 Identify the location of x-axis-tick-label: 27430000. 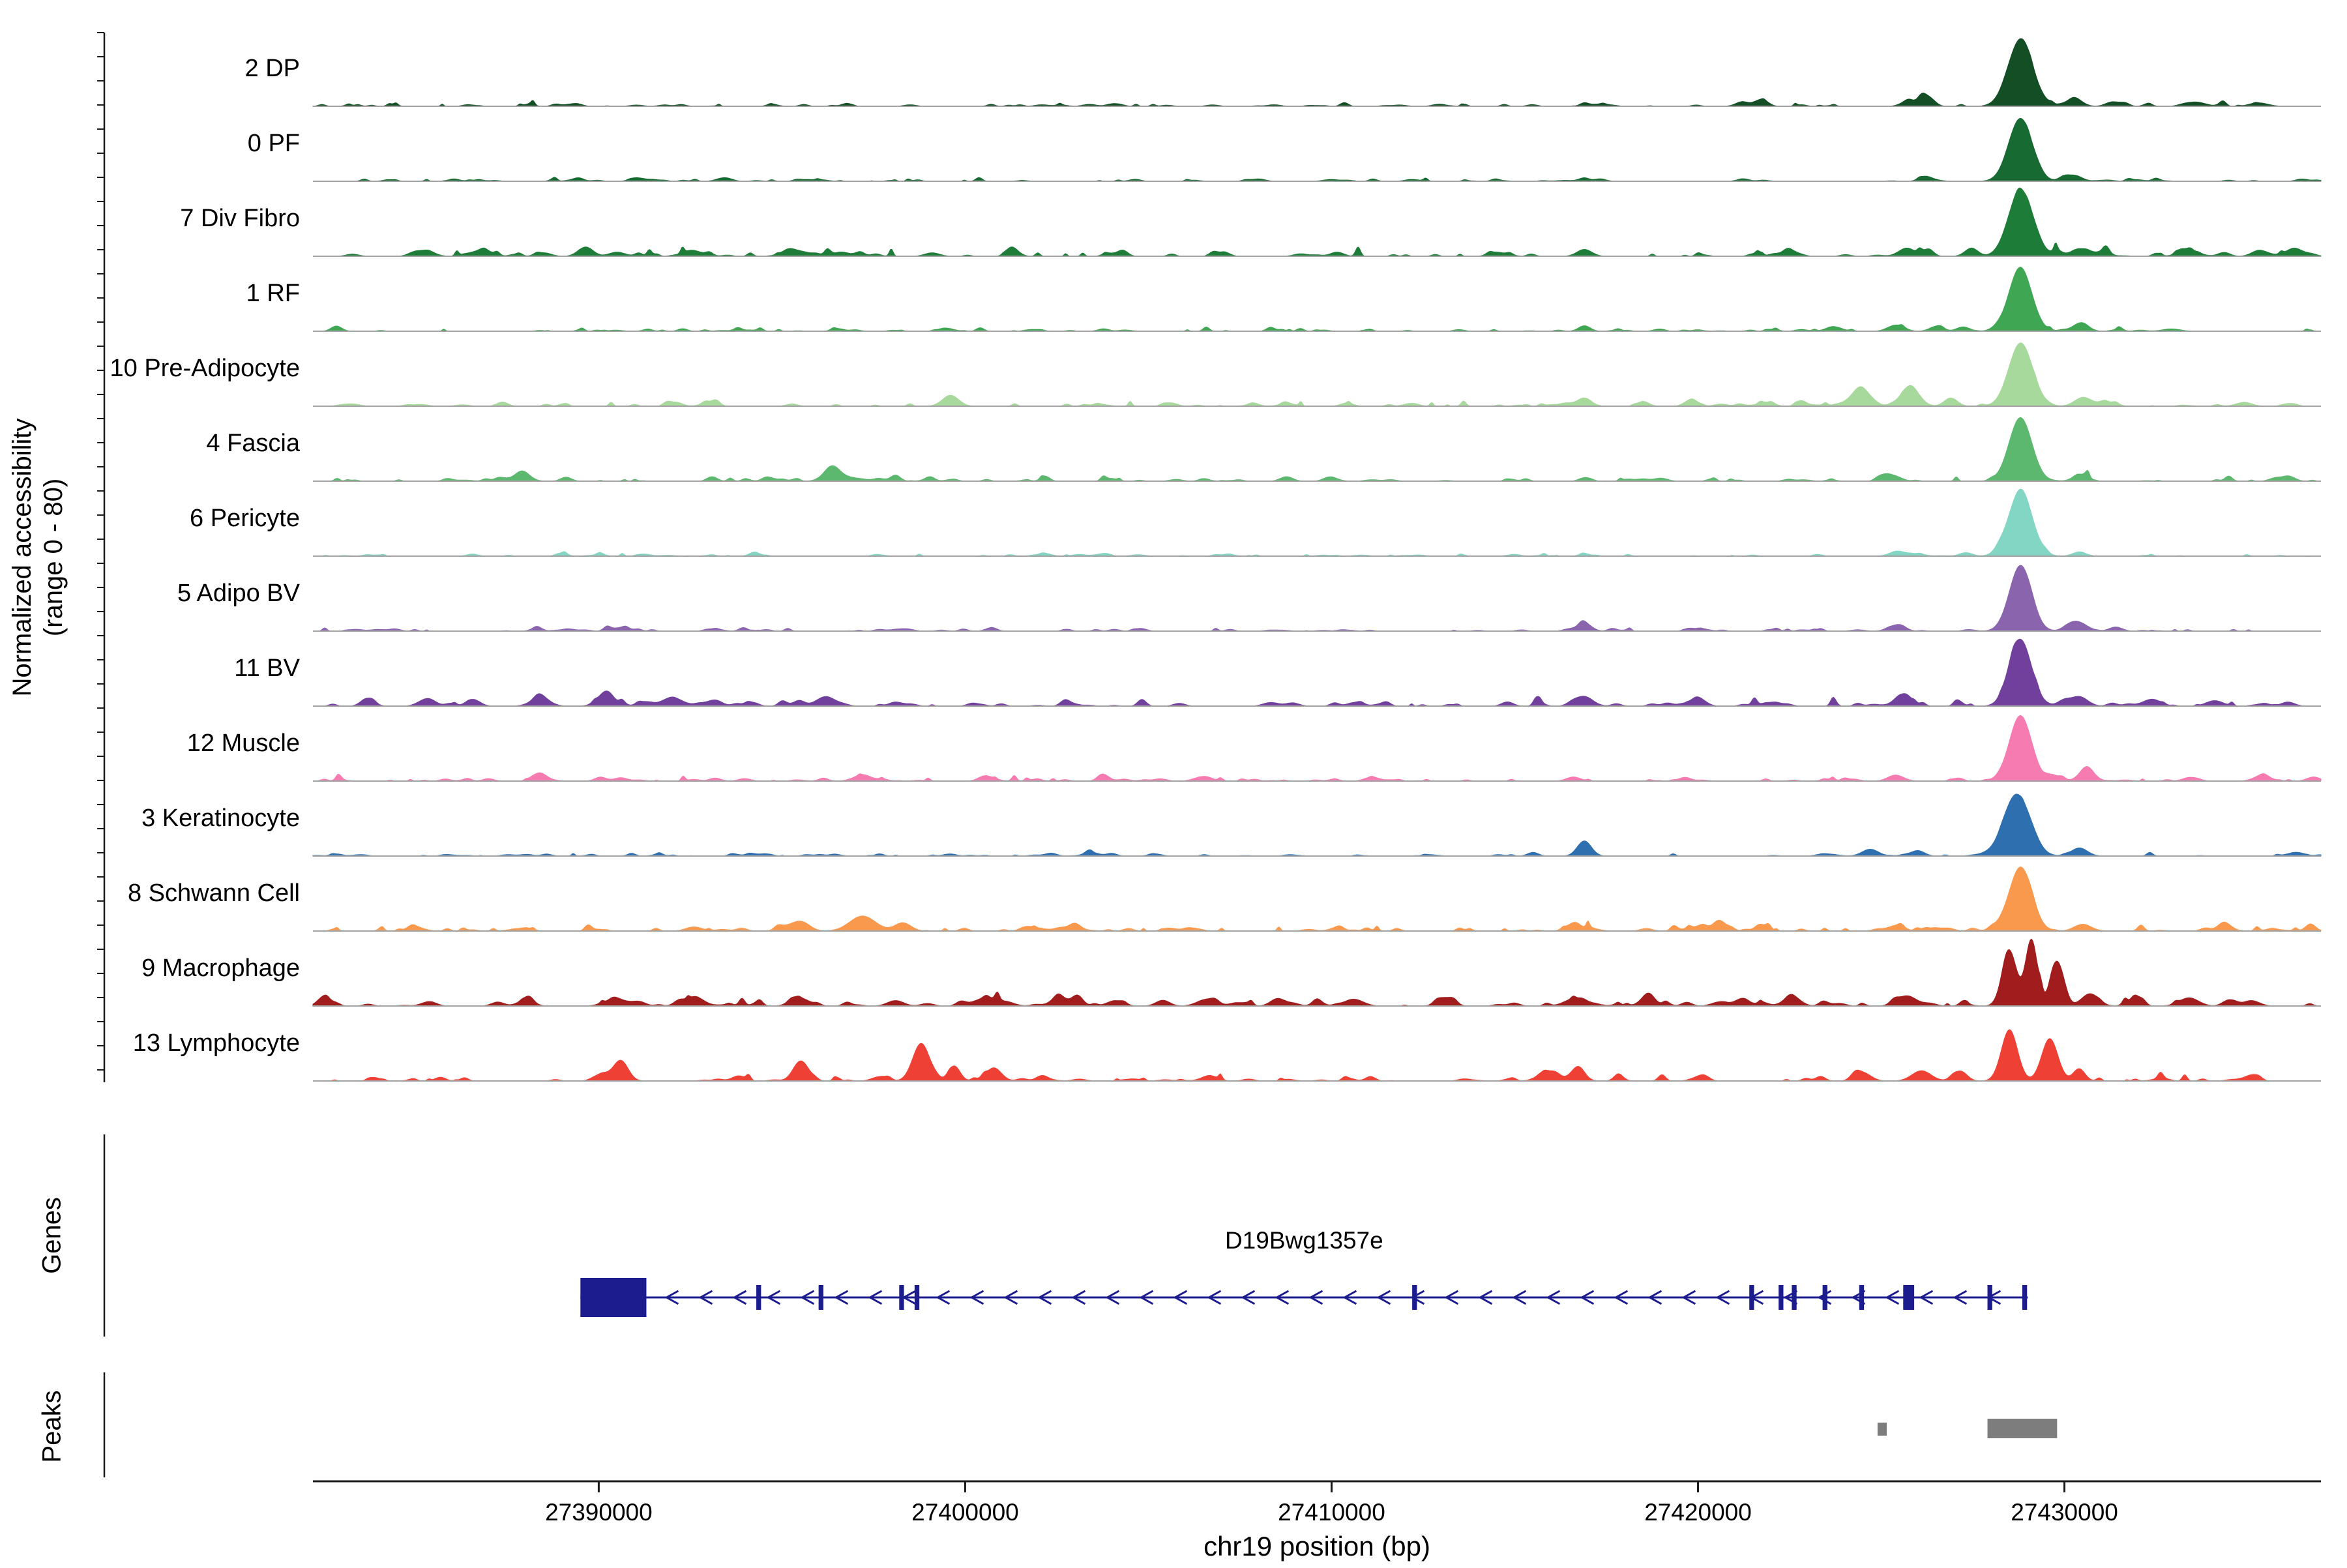
(2064, 1513).